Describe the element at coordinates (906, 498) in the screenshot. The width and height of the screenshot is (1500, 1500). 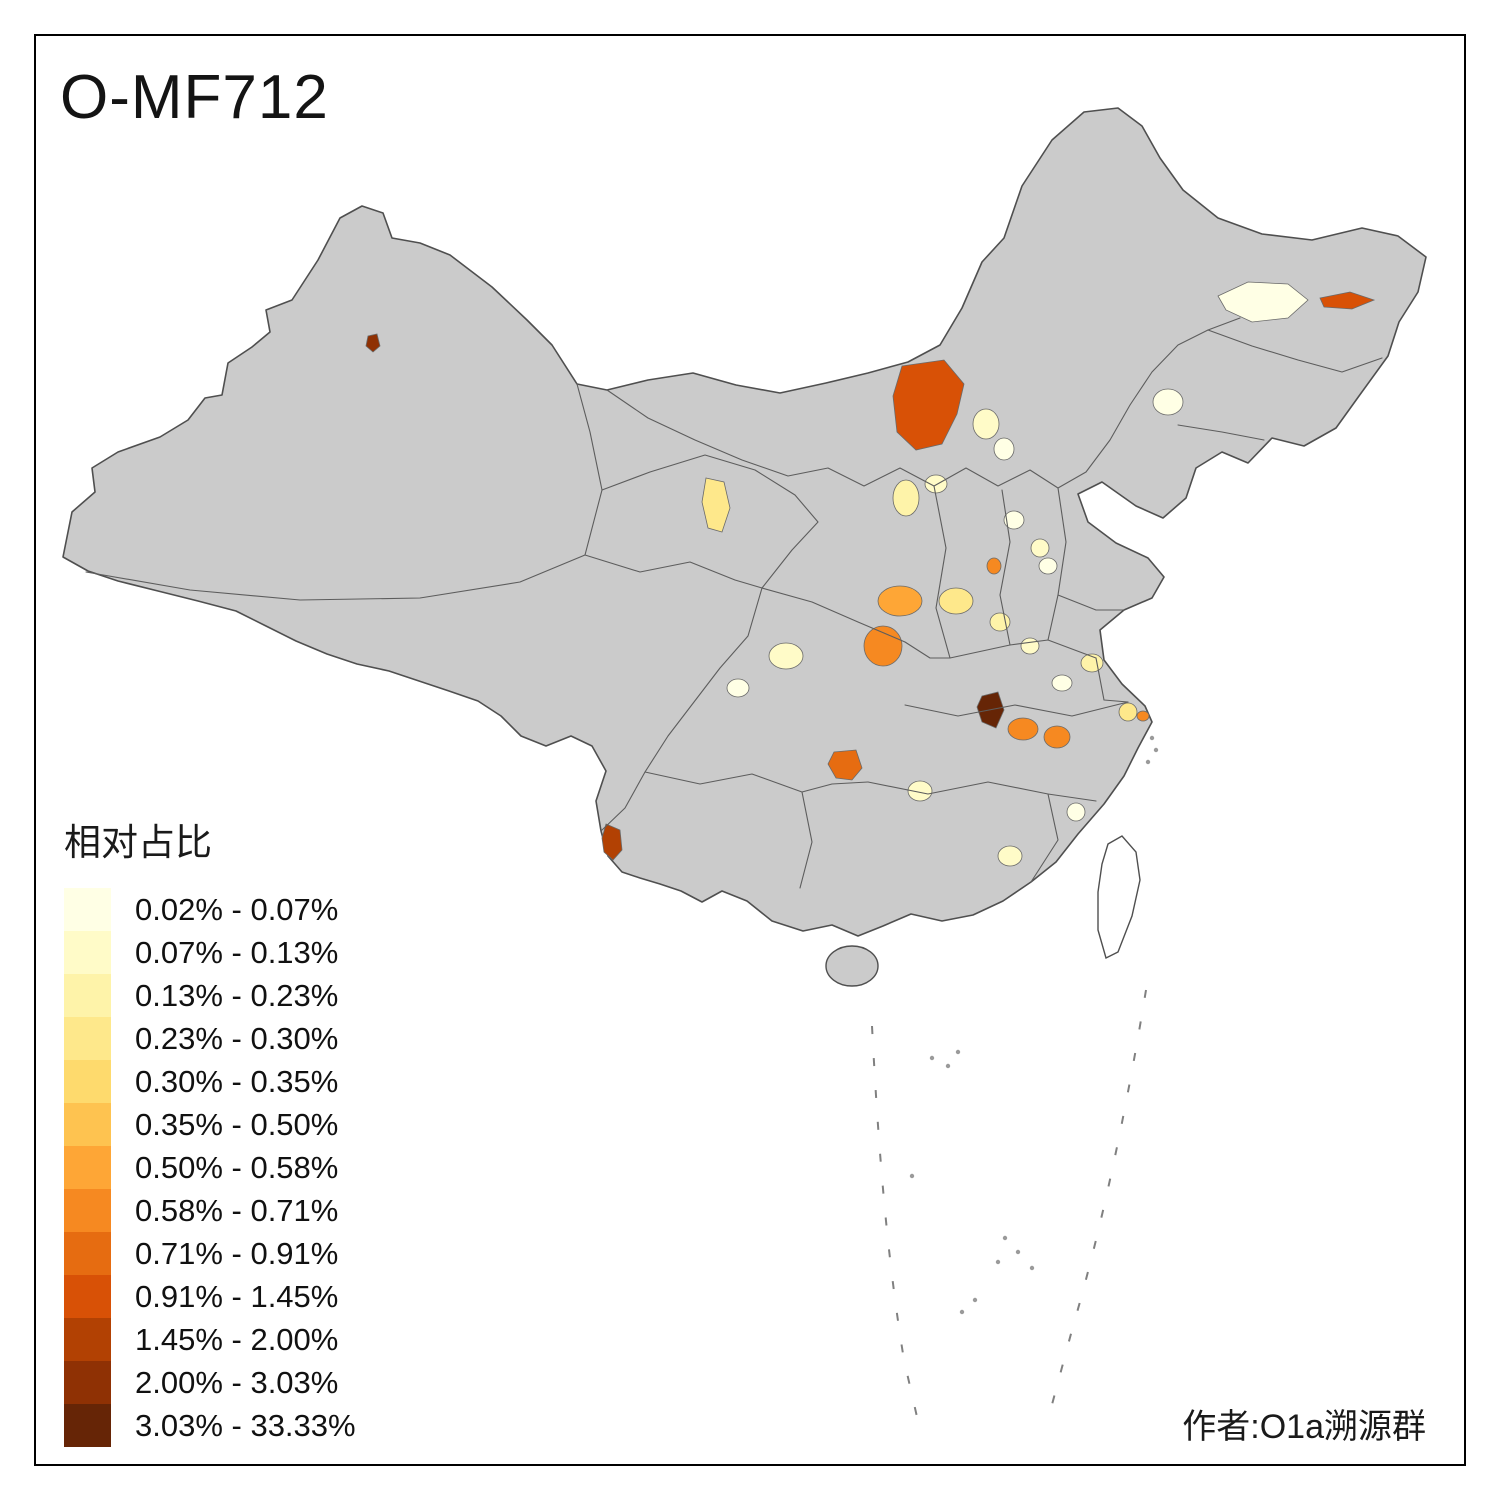
I see `region-ningxia` at that location.